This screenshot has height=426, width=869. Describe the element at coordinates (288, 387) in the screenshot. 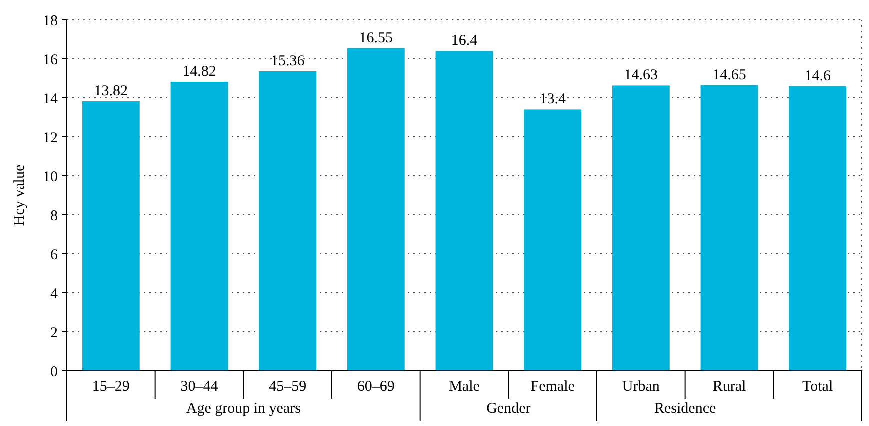

I see `x-tick-label: 45–59` at that location.